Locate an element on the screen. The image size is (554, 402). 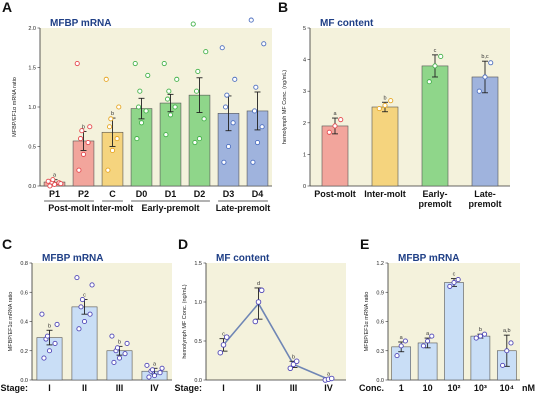
x-tick-label: III is located at coordinates (294, 388).